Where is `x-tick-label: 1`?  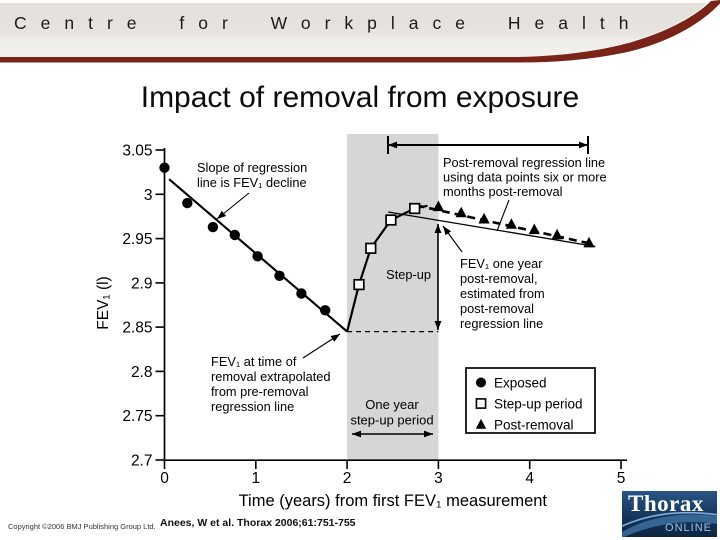
x-tick-label: 1 is located at coordinates (255, 478).